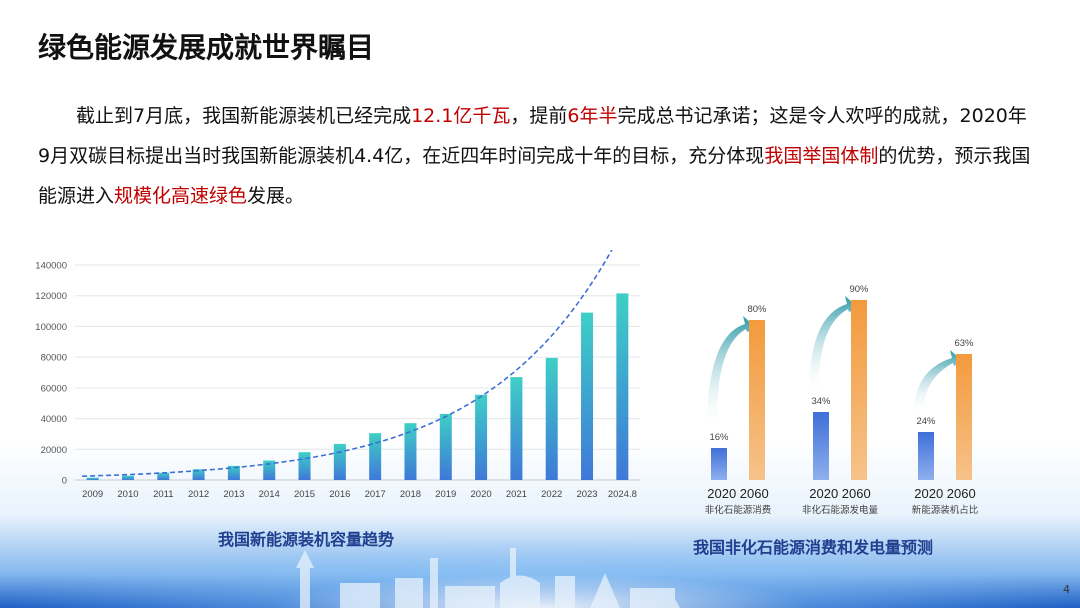 This screenshot has height=608, width=1080. Describe the element at coordinates (51, 296) in the screenshot. I see `y-tick-label: 120000` at that location.